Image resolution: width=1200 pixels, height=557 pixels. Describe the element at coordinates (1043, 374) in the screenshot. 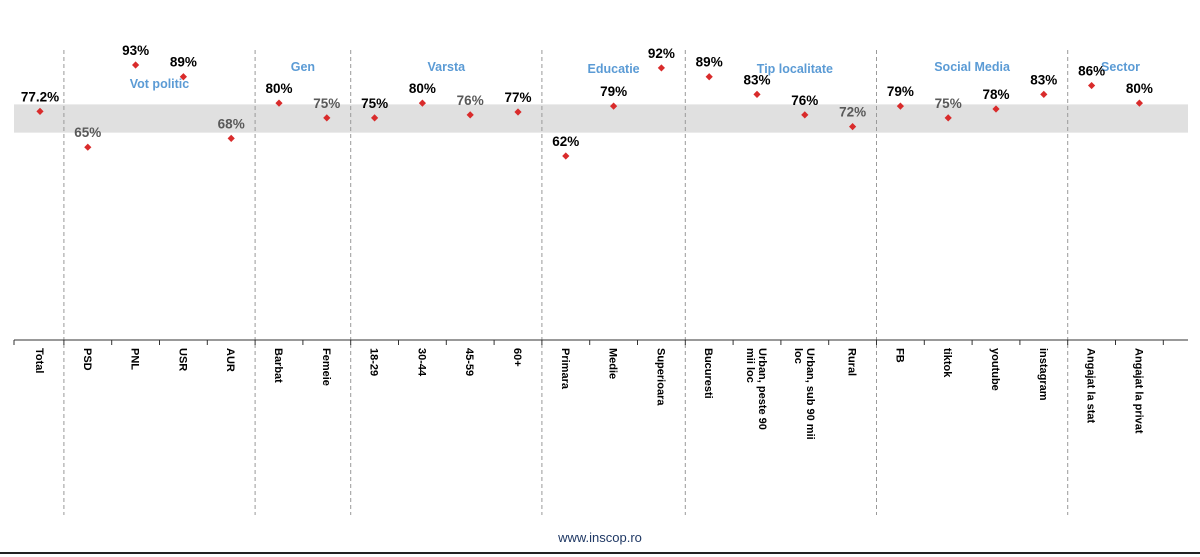

I see `category-label: instagram` at that location.